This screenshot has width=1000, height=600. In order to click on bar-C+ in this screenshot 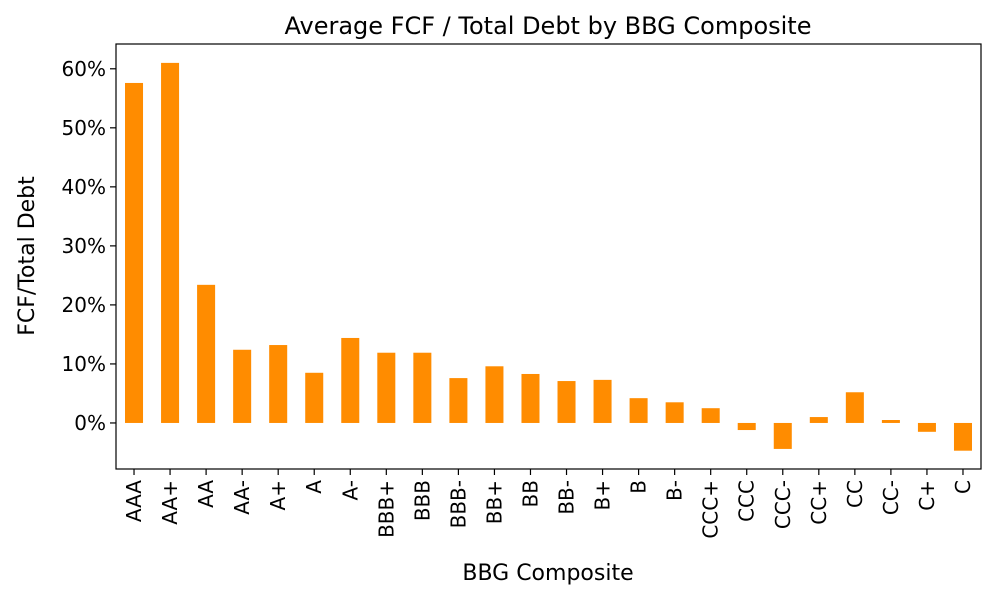, I will do `click(926, 427)`.